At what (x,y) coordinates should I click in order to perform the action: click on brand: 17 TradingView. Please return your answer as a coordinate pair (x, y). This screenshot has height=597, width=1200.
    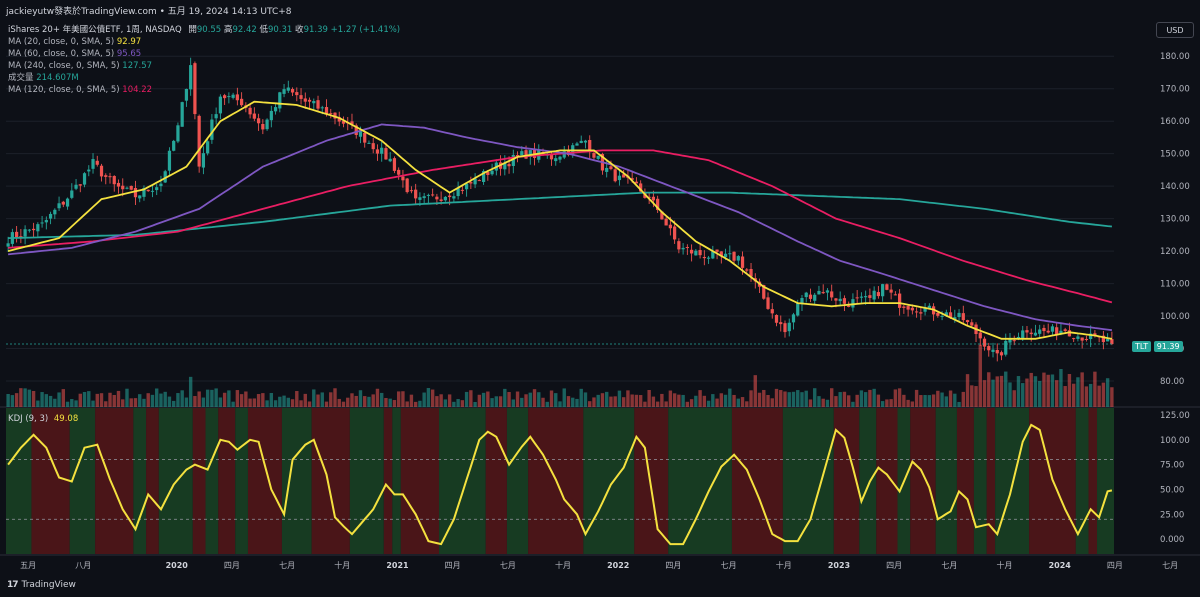
    Looking at the image, I should click on (41, 585).